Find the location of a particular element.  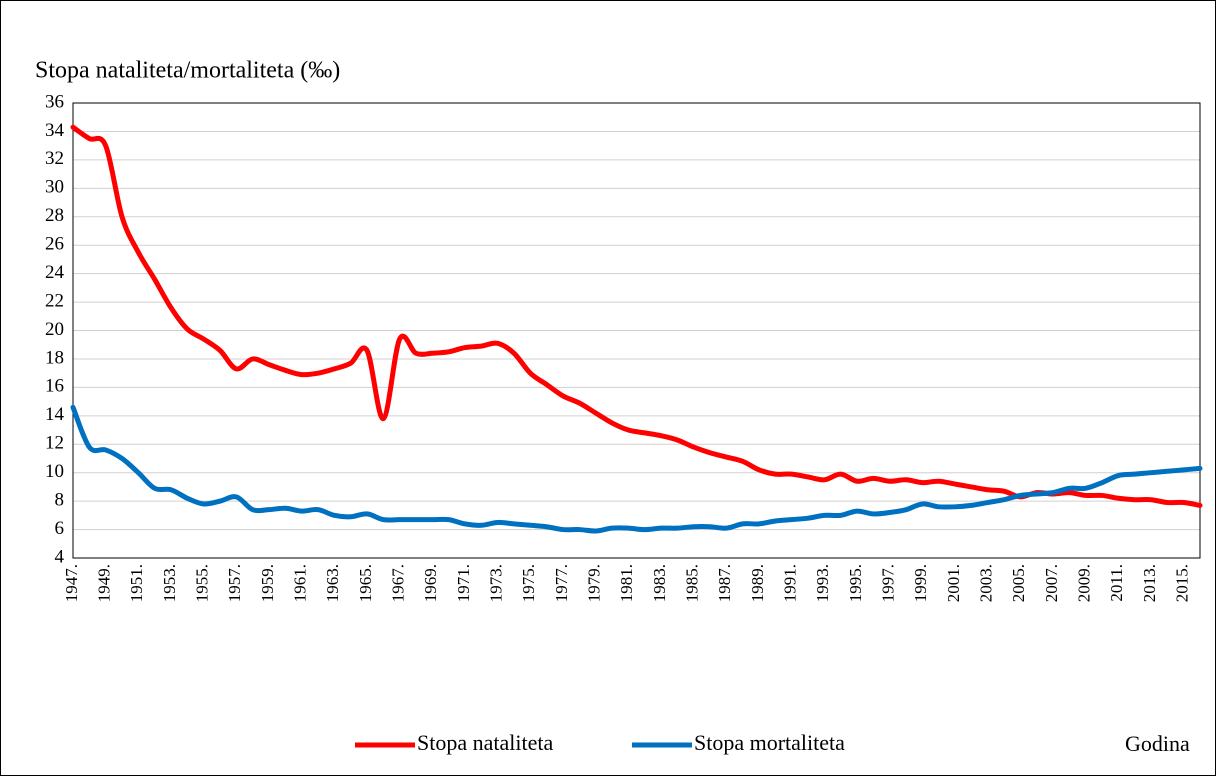

x-tick-label: 2005. is located at coordinates (1018, 583).